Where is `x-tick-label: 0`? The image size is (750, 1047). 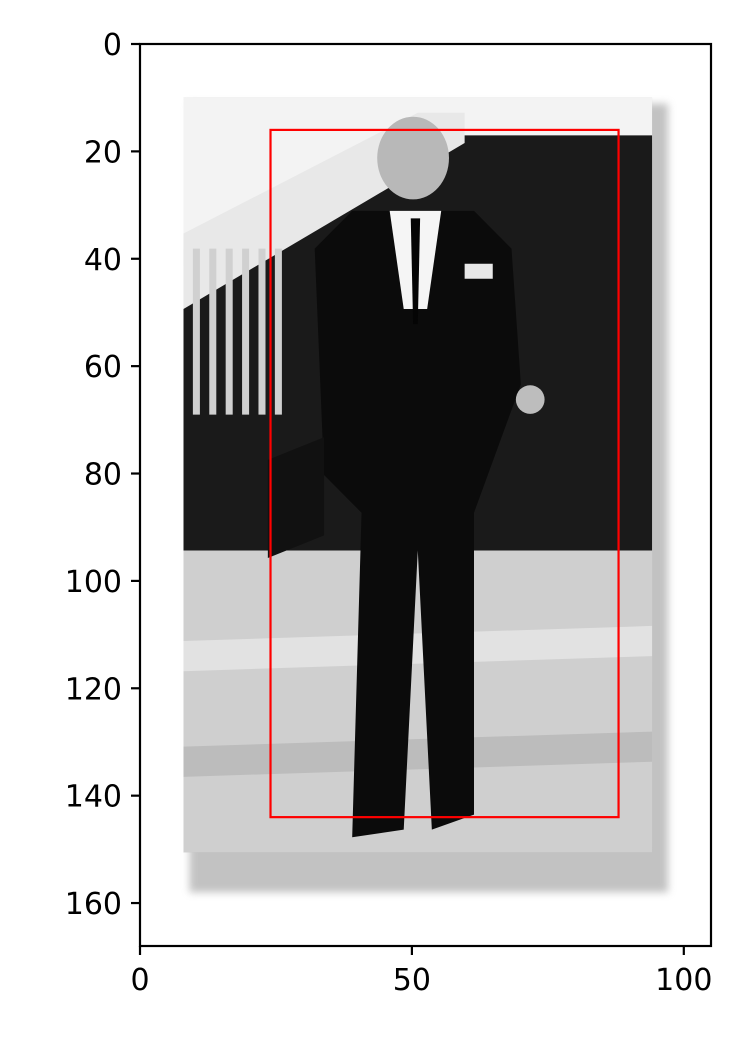
x-tick-label: 0 is located at coordinates (139, 980).